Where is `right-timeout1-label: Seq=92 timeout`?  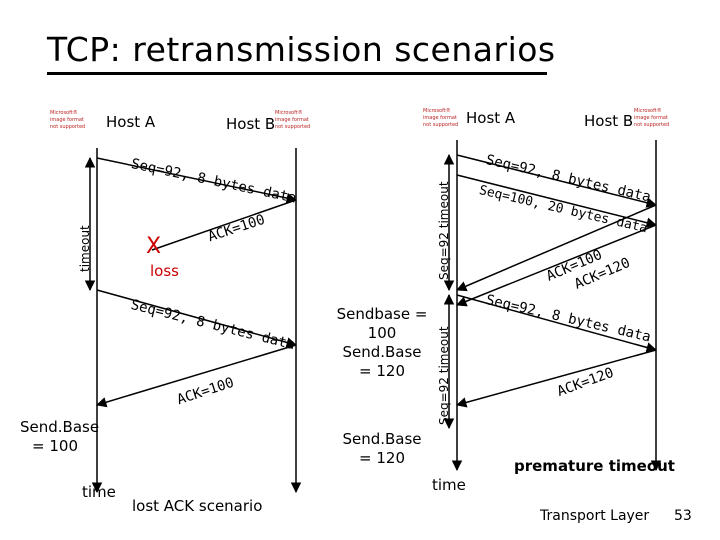 right-timeout1-label: Seq=92 timeout is located at coordinates (444, 230).